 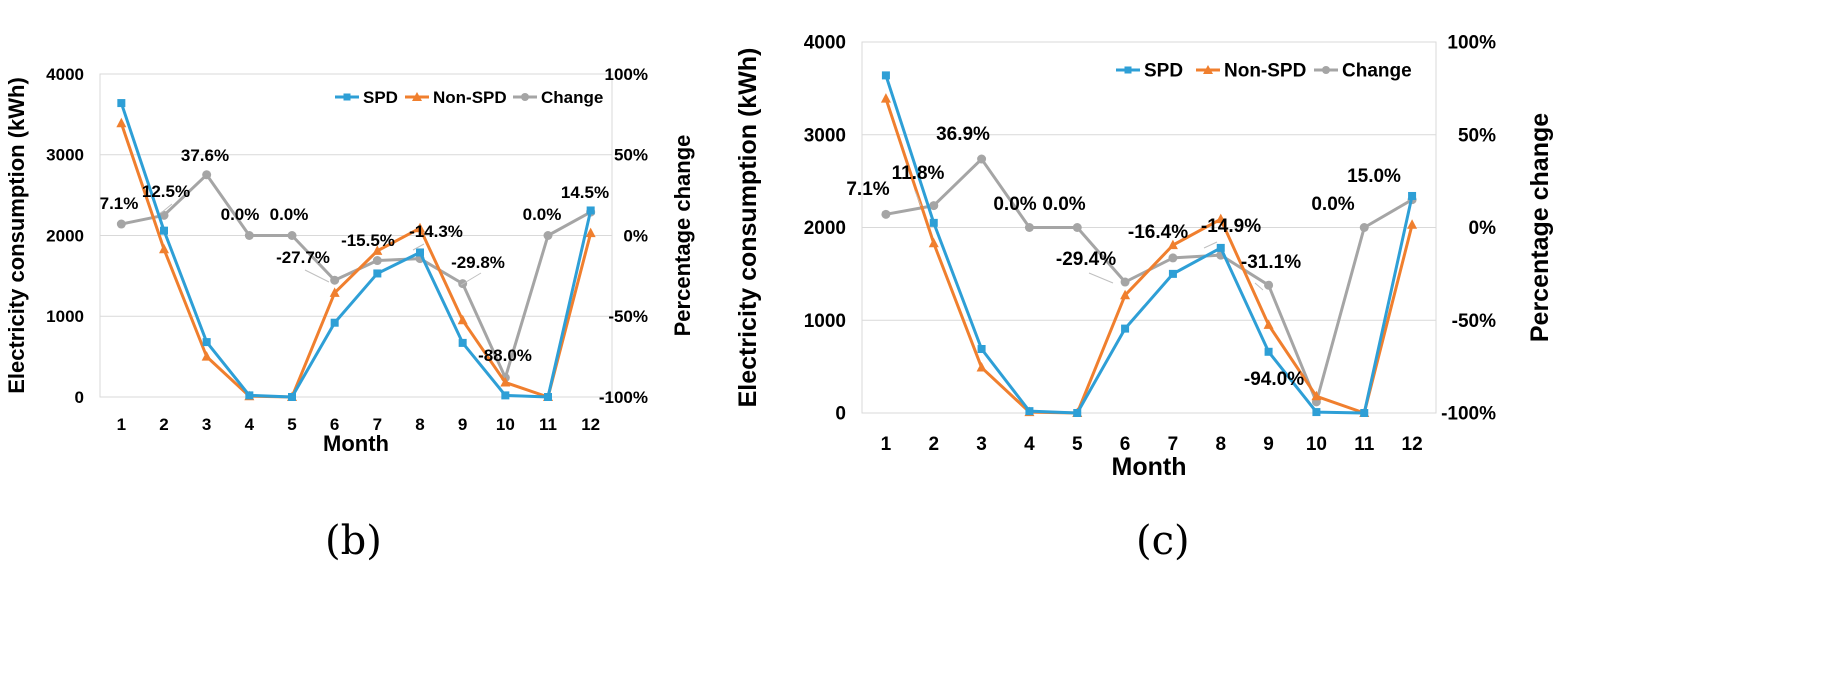 I want to click on x-axis-title: Month, so click(x=1149, y=467).